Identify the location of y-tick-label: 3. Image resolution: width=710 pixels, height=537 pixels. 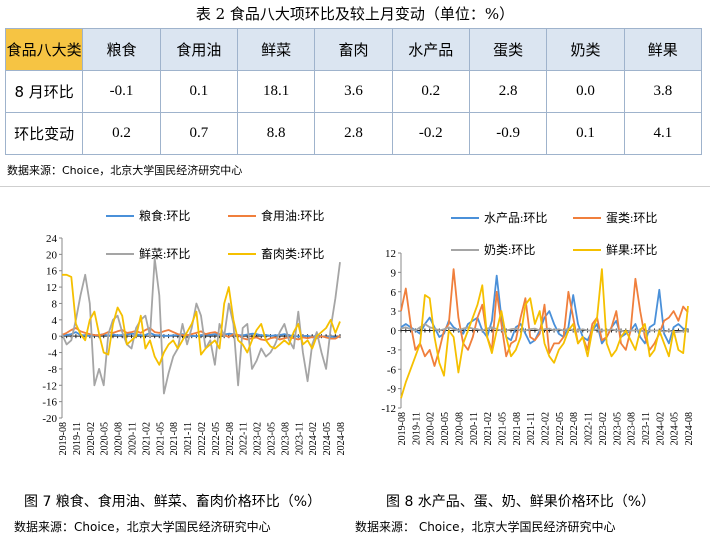
(394, 312).